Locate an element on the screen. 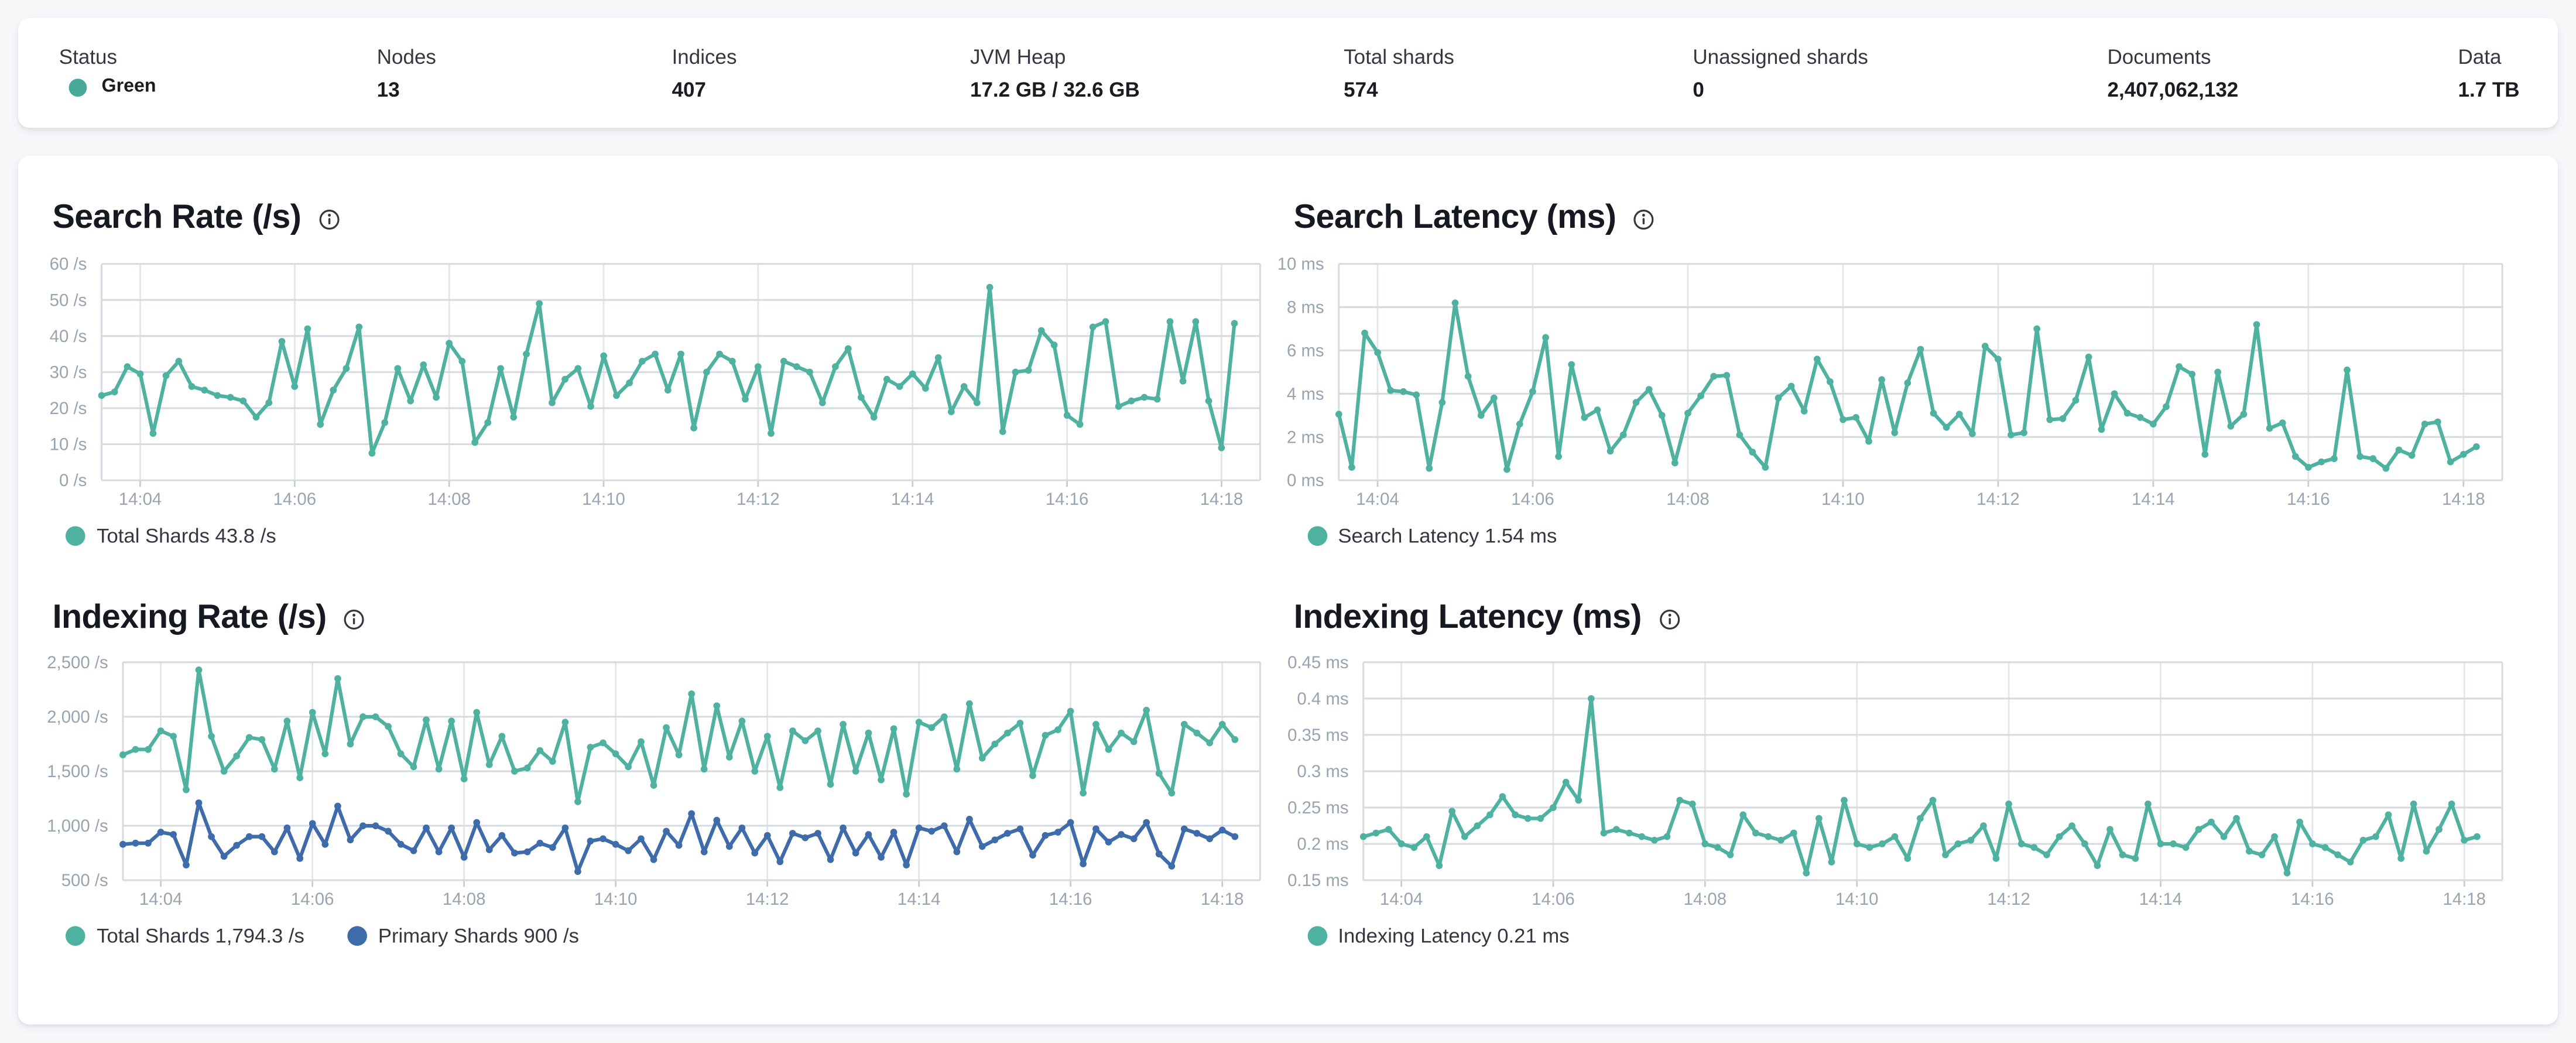  chart-title: Search Latency (ms) is located at coordinates (1454, 217).